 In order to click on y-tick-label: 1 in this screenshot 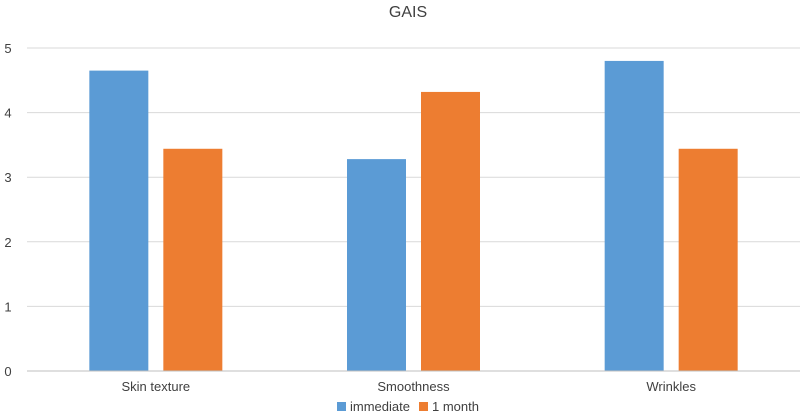, I will do `click(7, 306)`.